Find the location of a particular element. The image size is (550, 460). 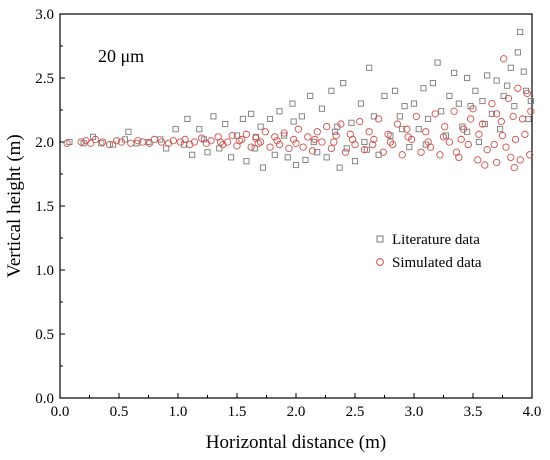

y-tick-label: 2.5 is located at coordinates (44, 79).